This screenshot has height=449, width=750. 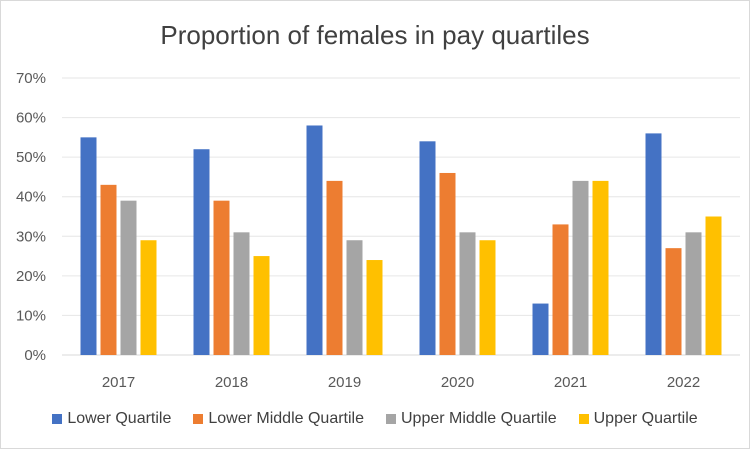 What do you see at coordinates (645, 418) in the screenshot?
I see `legend-label: Upper Quartile` at bounding box center [645, 418].